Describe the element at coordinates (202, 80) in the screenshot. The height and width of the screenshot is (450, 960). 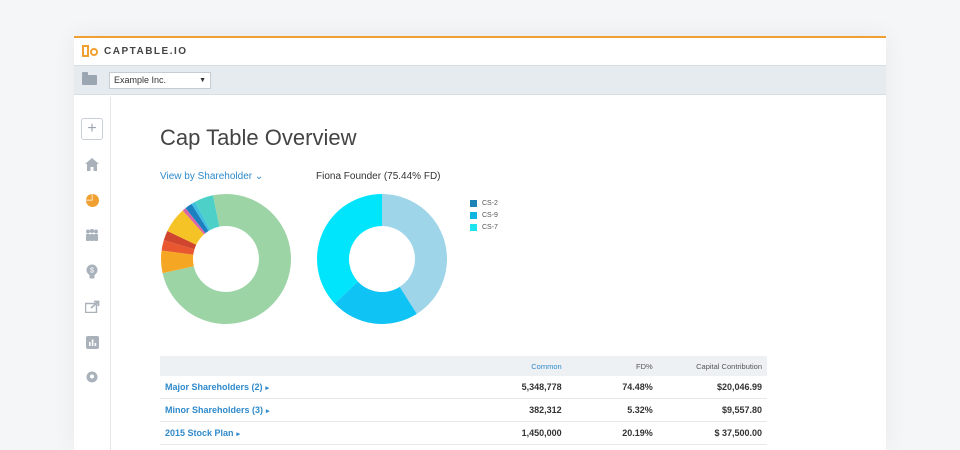
I see `caret-down-icon: ▼` at that location.